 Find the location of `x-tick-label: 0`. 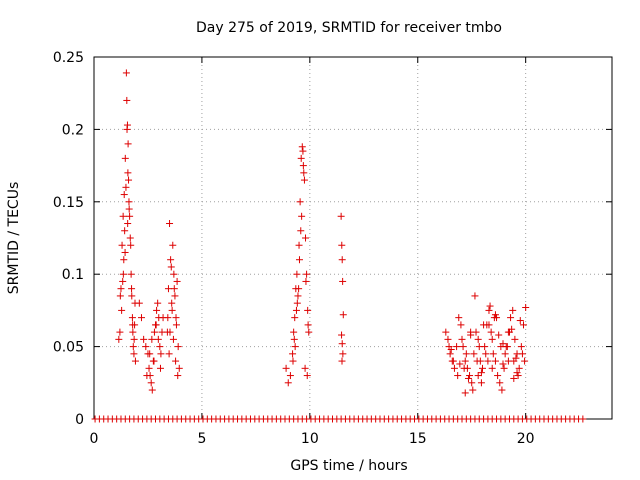

x-tick-label: 0 is located at coordinates (94, 439).